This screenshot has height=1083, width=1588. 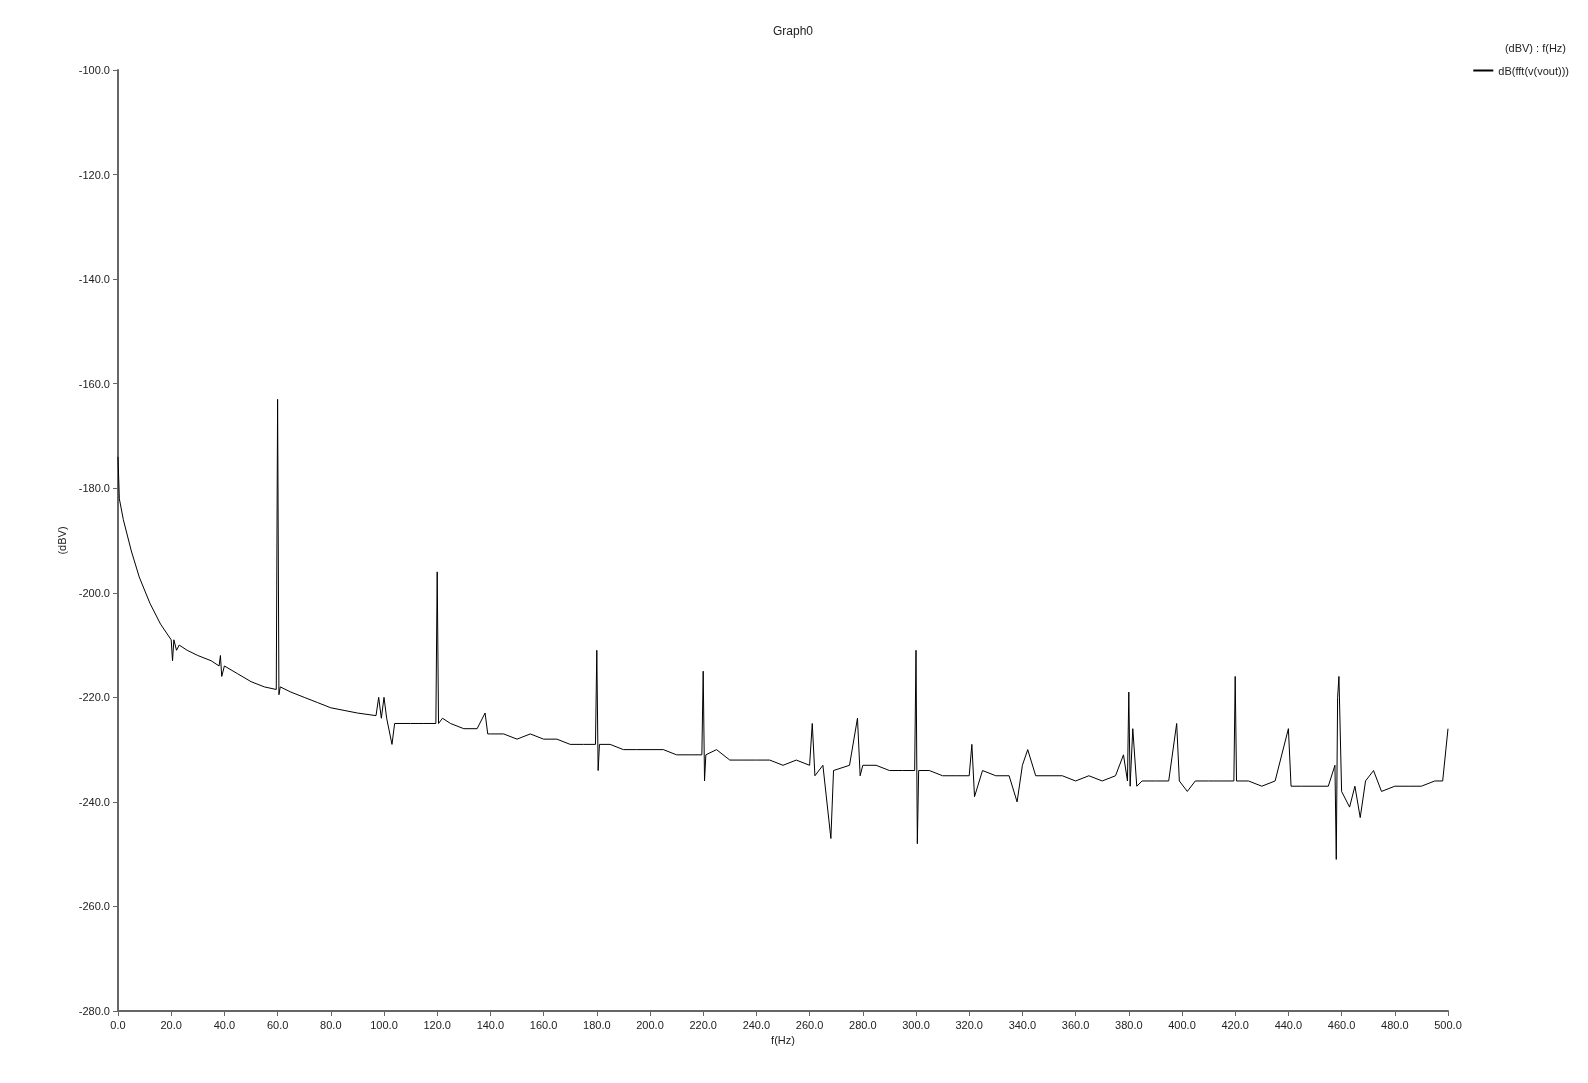 What do you see at coordinates (809, 1024) in the screenshot?
I see `x-tick-label: 260.0` at bounding box center [809, 1024].